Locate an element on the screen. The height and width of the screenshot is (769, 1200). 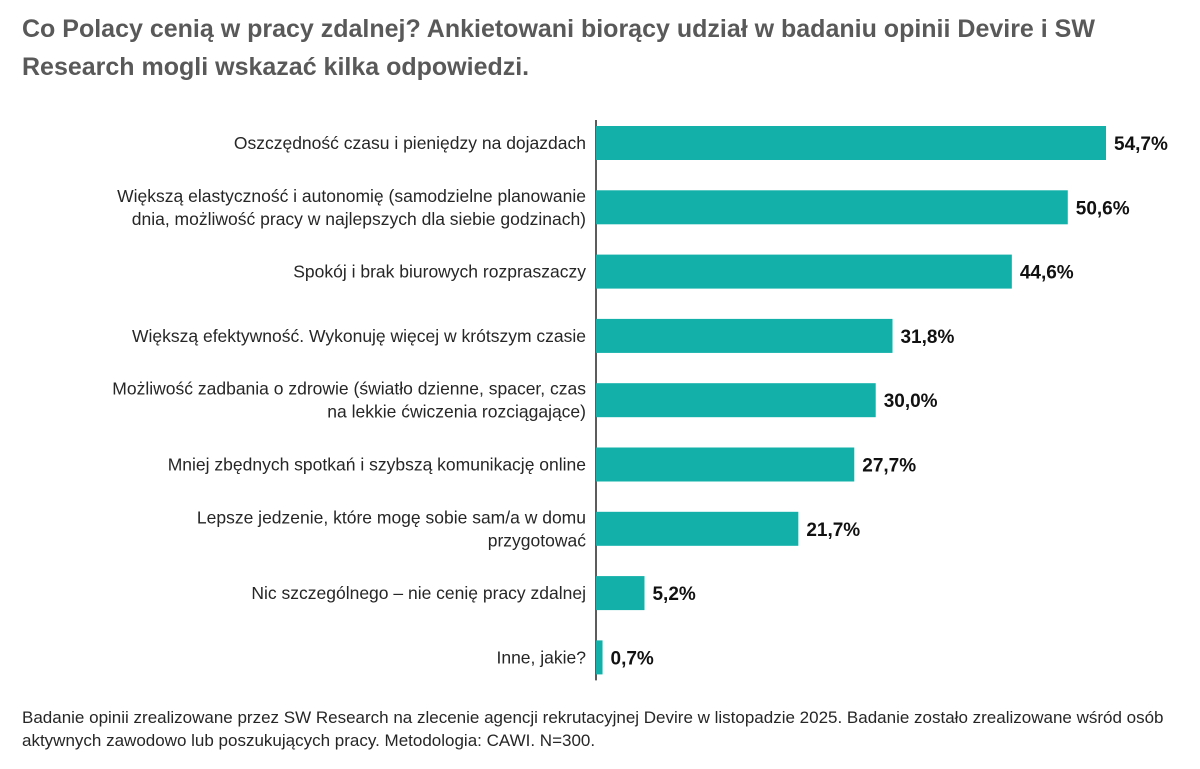
category-label: Inne, jakie? is located at coordinates (541, 657).